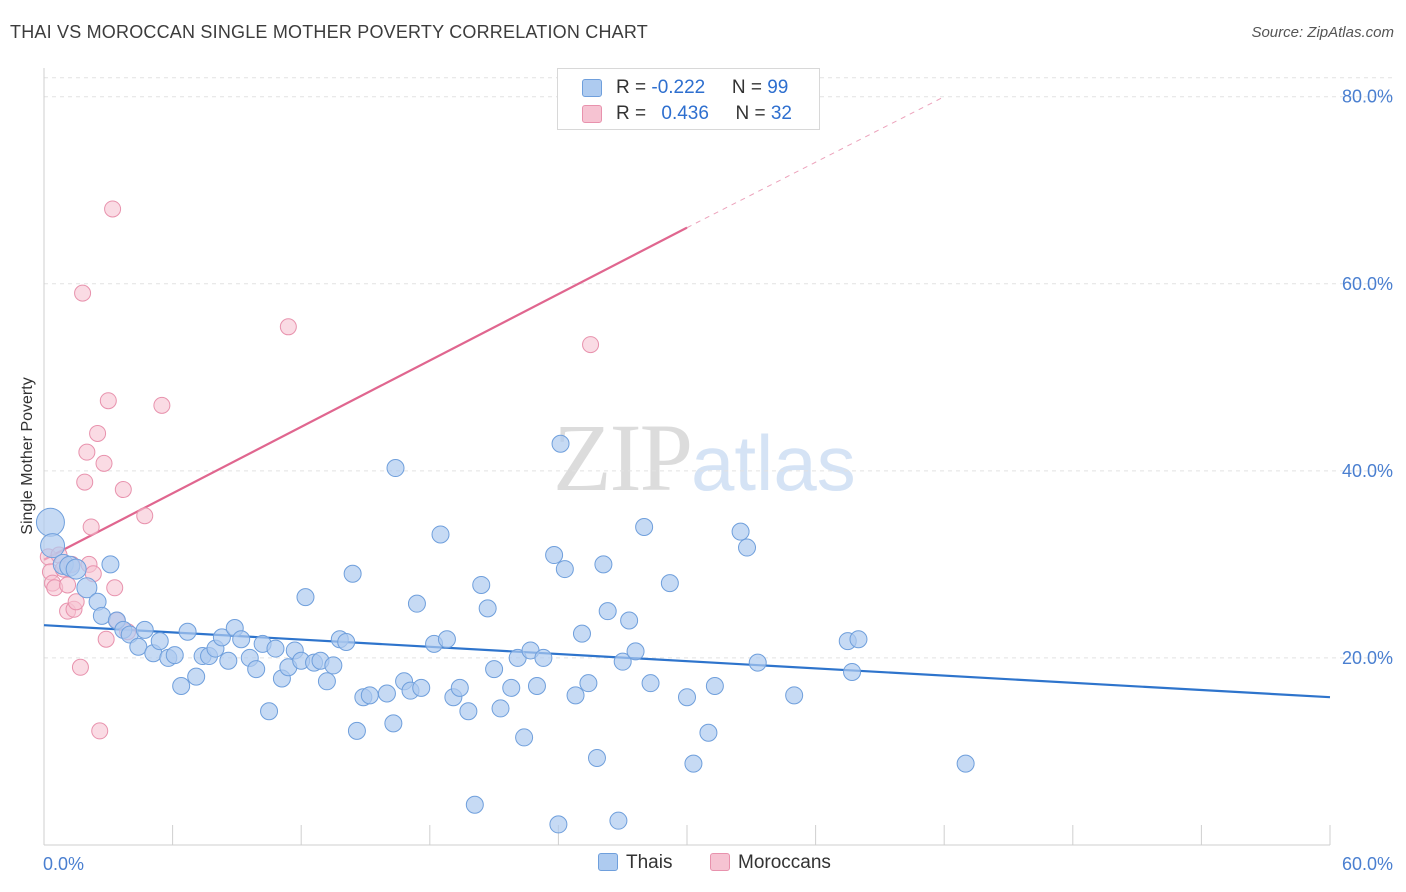 This screenshot has width=1406, height=892. What do you see at coordinates (1367, 864) in the screenshot?
I see `x-tick-label: 60.0%` at bounding box center [1367, 864].